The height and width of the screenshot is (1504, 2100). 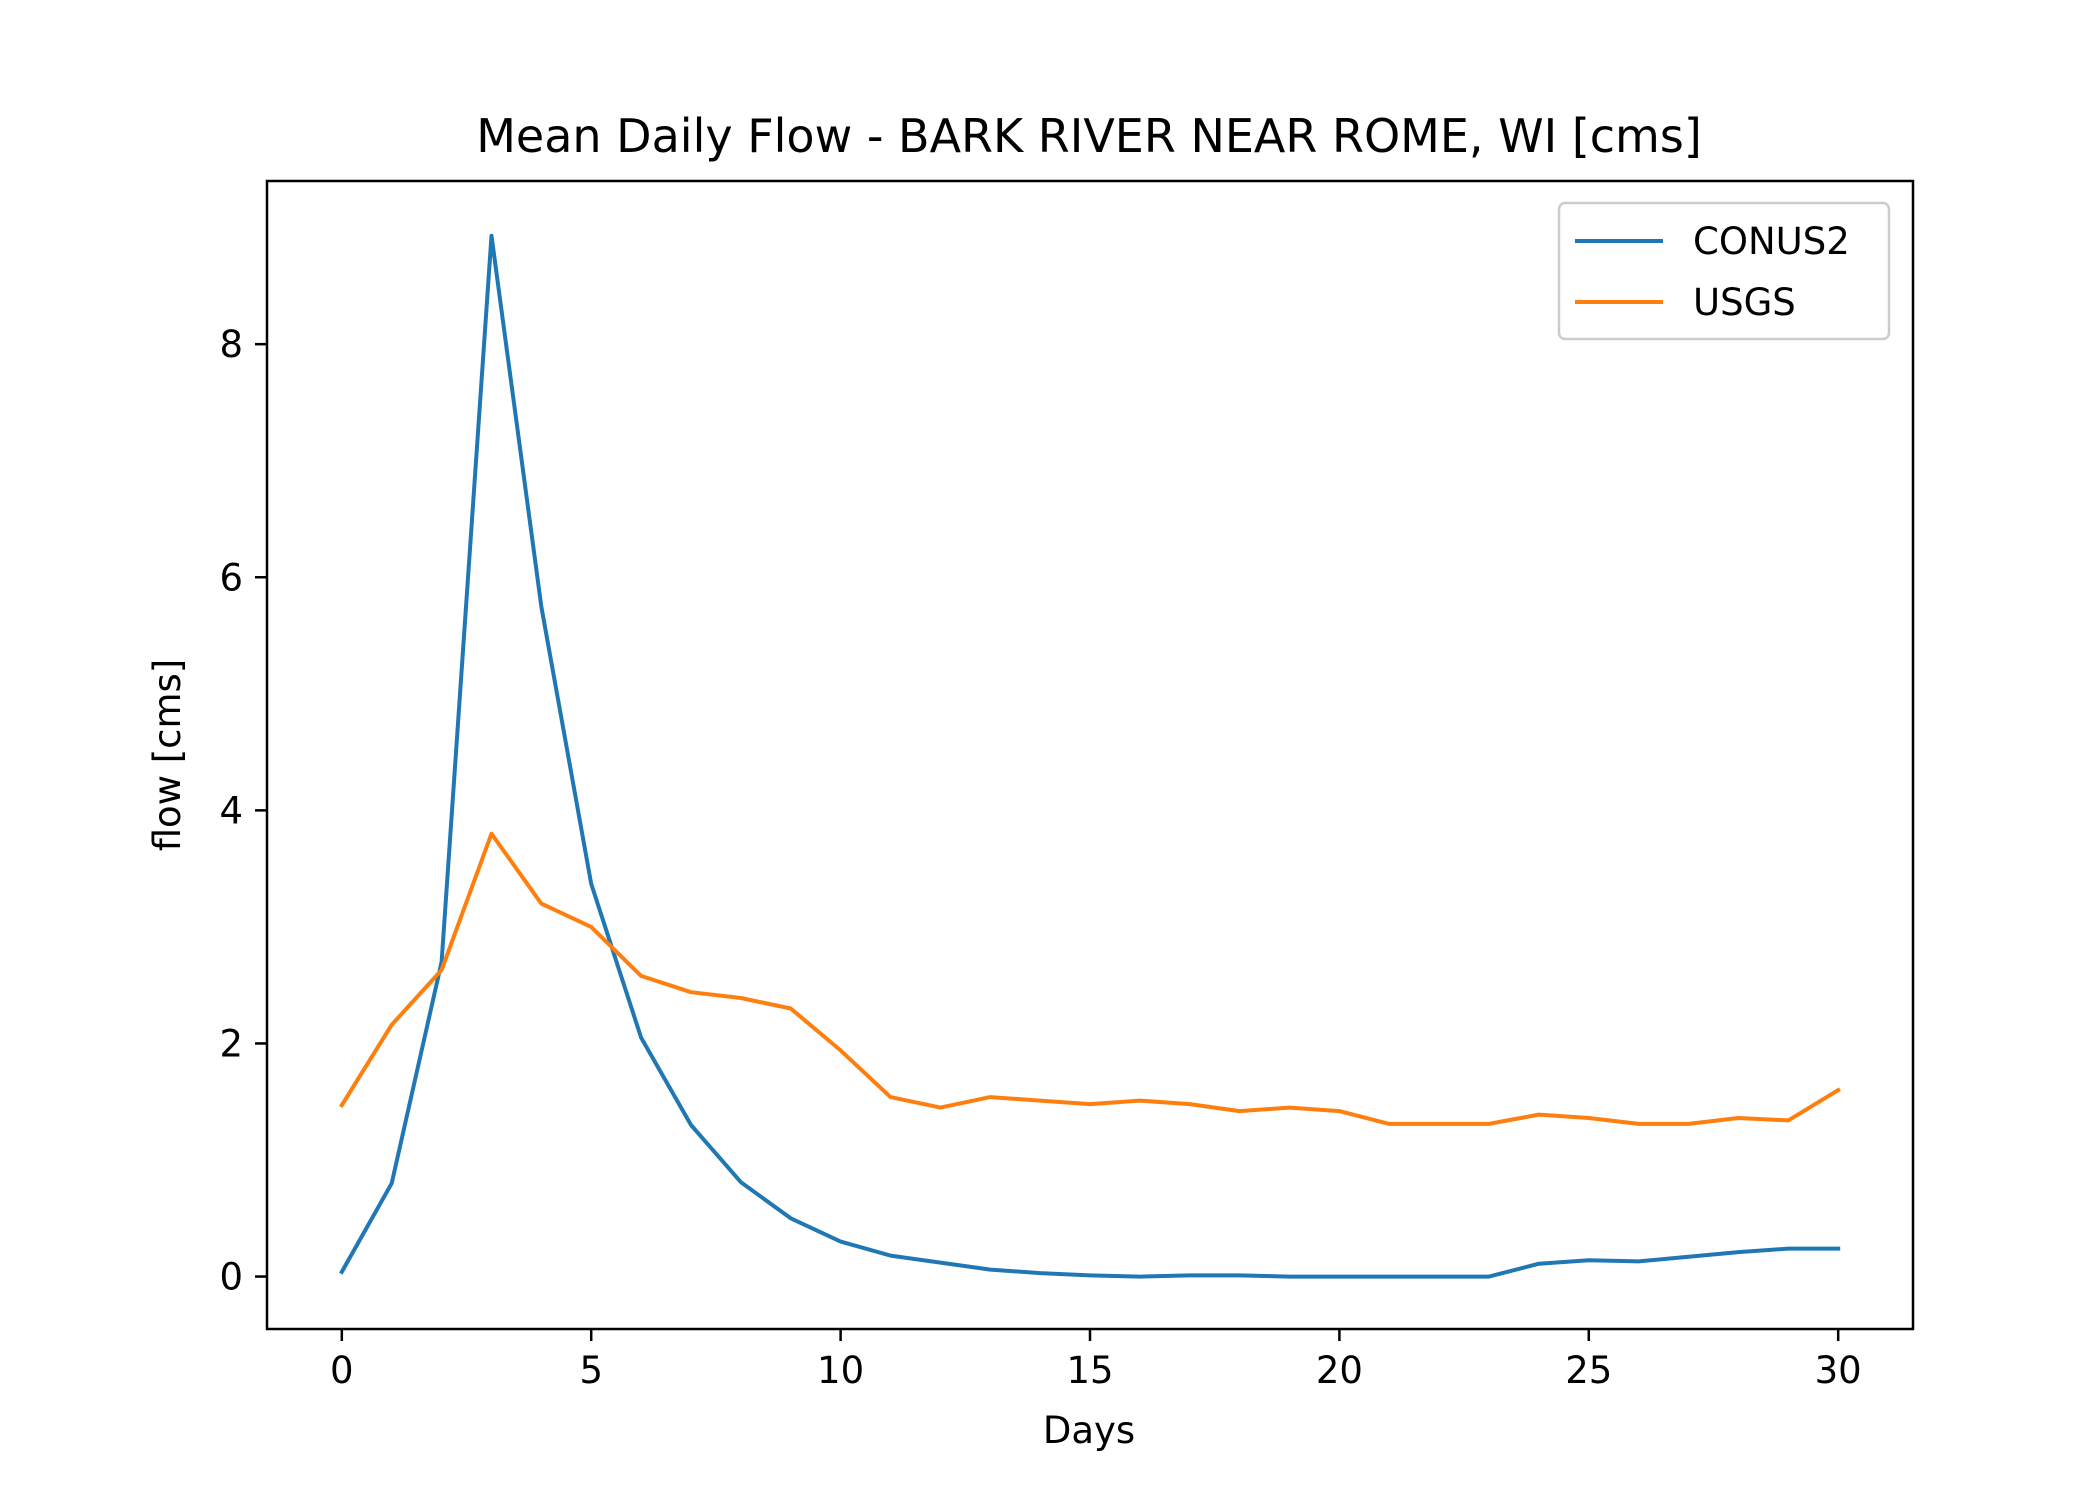 What do you see at coordinates (231, 810) in the screenshot?
I see `y-tick-label: 4` at bounding box center [231, 810].